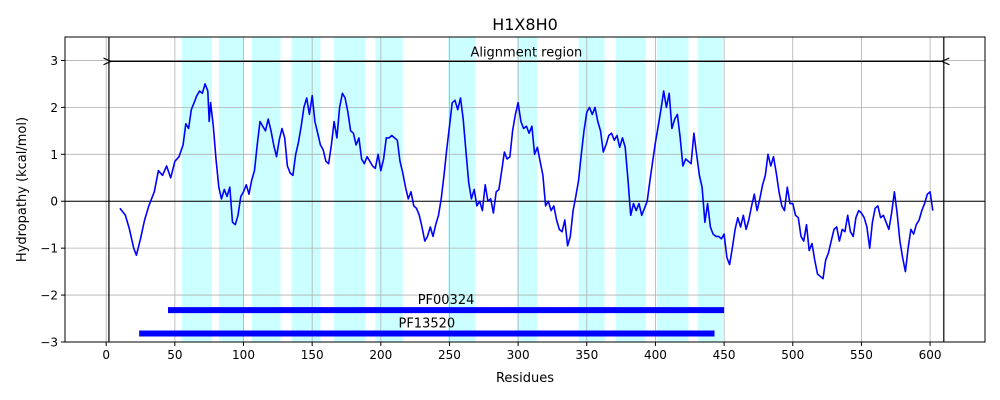 The height and width of the screenshot is (400, 1000). What do you see at coordinates (174, 355) in the screenshot?
I see `x-tick-label: 50` at bounding box center [174, 355].